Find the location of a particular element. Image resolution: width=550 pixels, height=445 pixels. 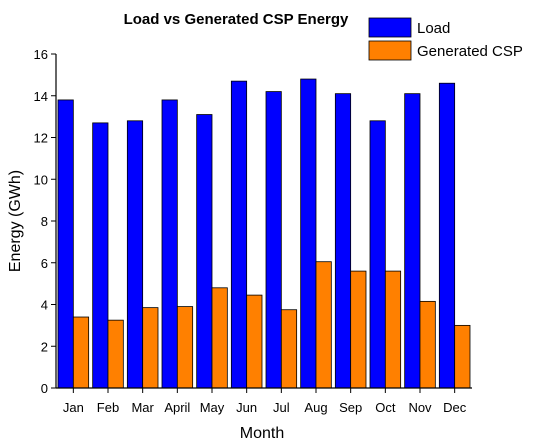

bar-generated-csp-sep is located at coordinates (358, 329).